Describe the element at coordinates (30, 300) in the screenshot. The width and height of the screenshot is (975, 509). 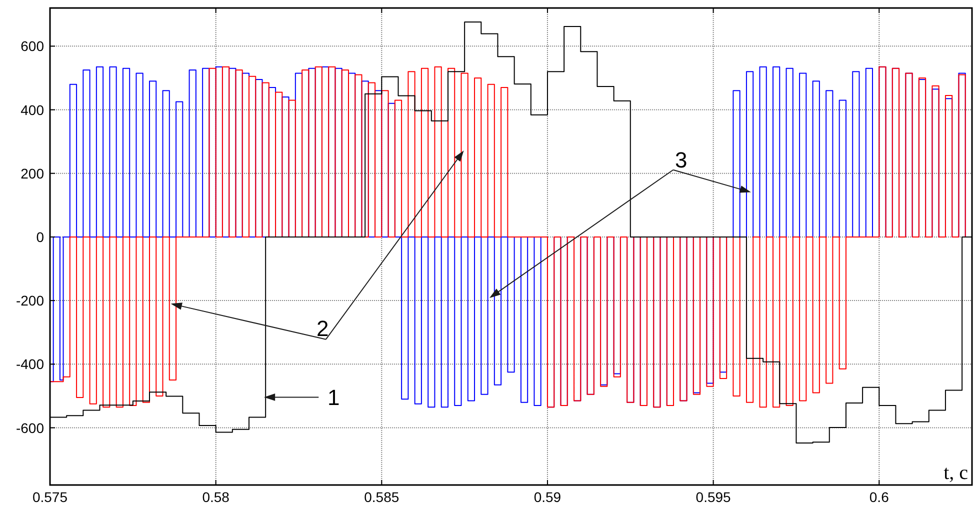
I see `y-tick-label: -200` at that location.